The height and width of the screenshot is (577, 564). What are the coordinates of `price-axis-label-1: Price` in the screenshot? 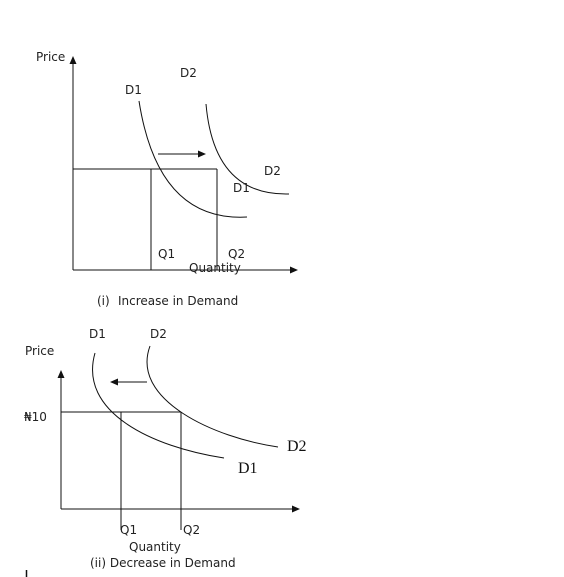 It's located at (50, 57).